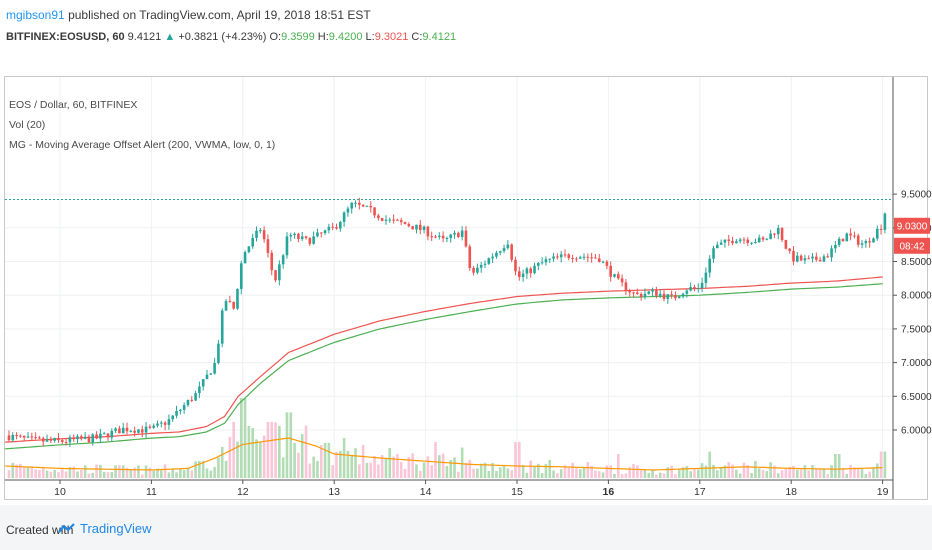 This screenshot has height=550, width=932. I want to click on author-link: mgibson91, so click(35, 15).